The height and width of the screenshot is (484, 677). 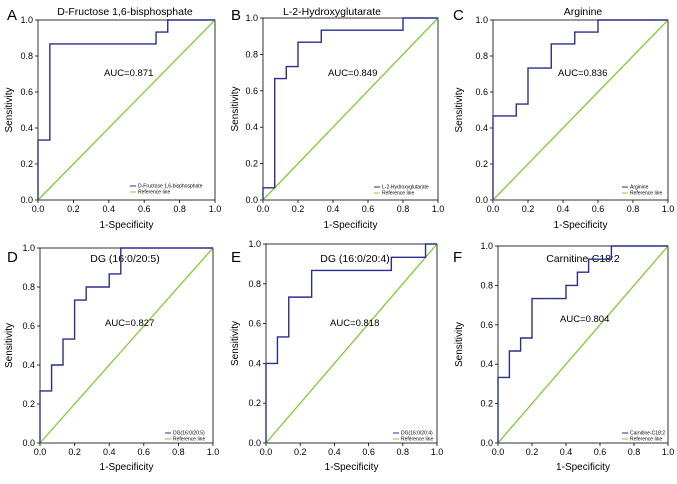 What do you see at coordinates (12, 15) in the screenshot?
I see `panel-letter-a: A` at bounding box center [12, 15].